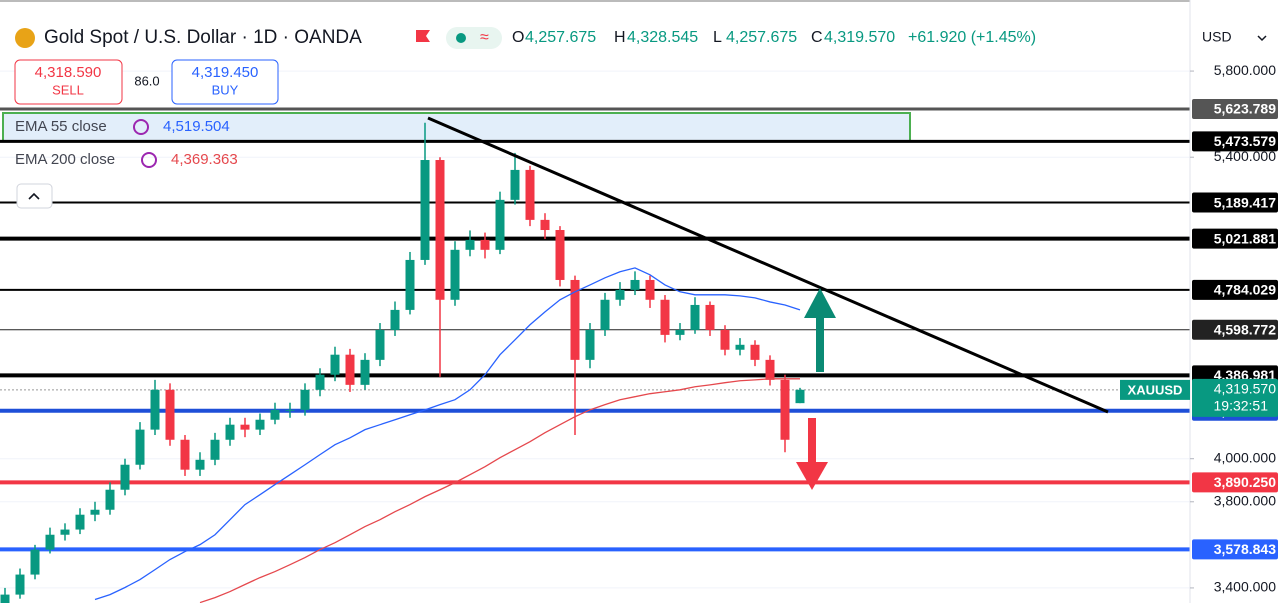 The image size is (1280, 603). Describe the element at coordinates (146, 80) in the screenshot. I see `spread: 86.0` at that location.